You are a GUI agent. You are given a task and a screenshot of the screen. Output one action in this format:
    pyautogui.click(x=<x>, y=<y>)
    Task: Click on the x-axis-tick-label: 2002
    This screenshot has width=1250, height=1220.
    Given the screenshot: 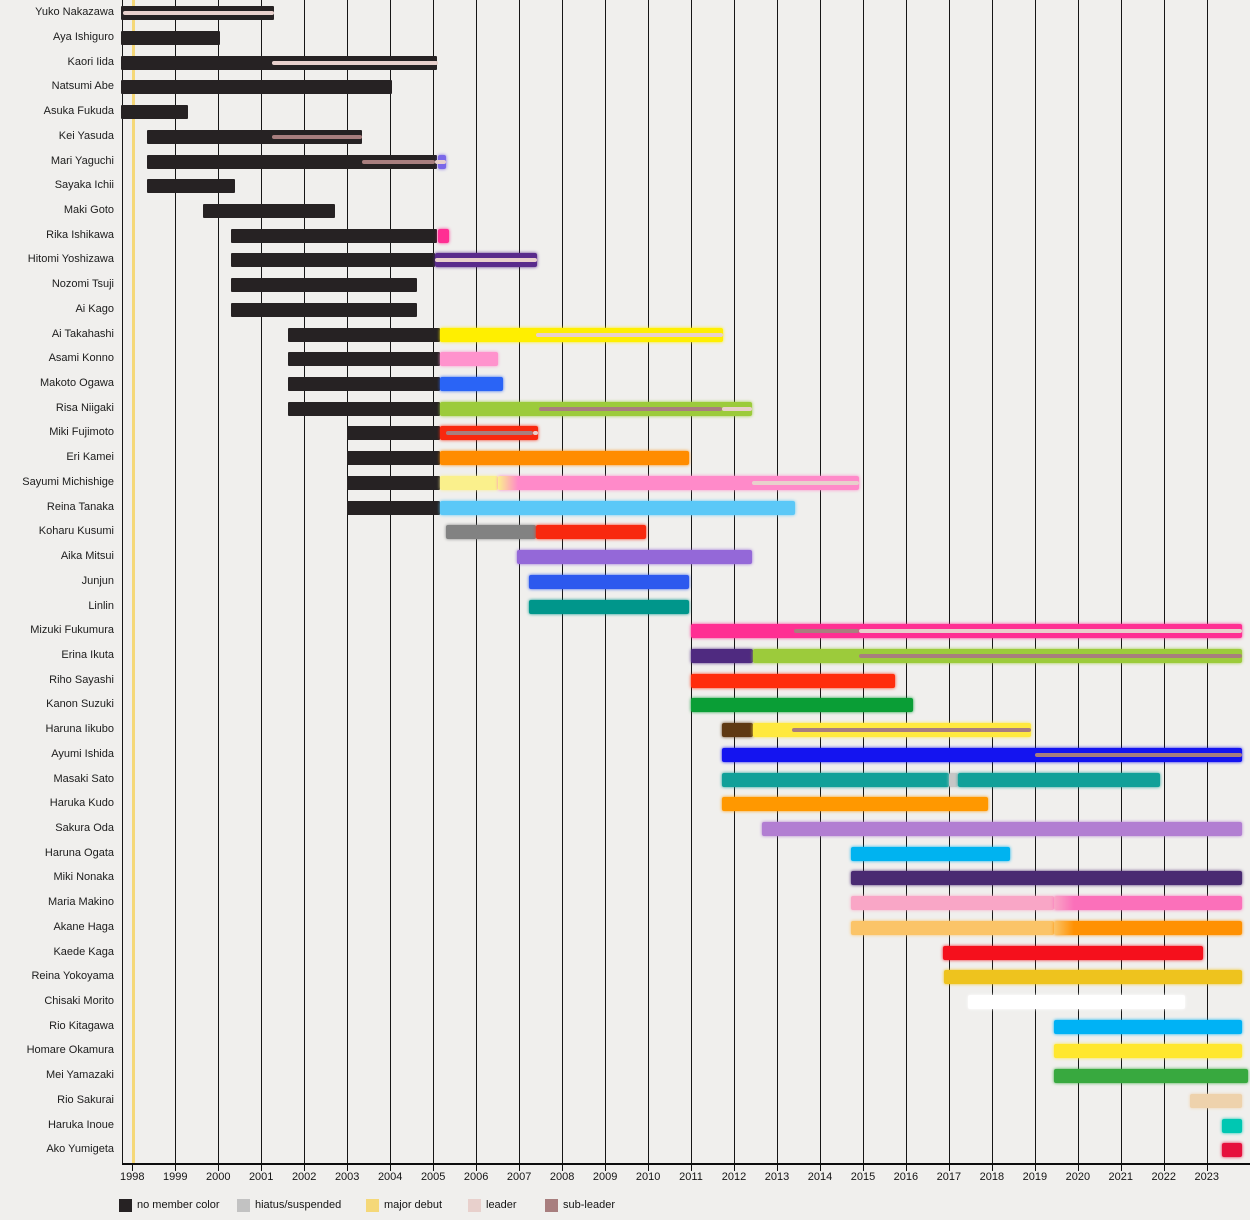 What is the action you would take?
    pyautogui.click(x=304, y=1177)
    